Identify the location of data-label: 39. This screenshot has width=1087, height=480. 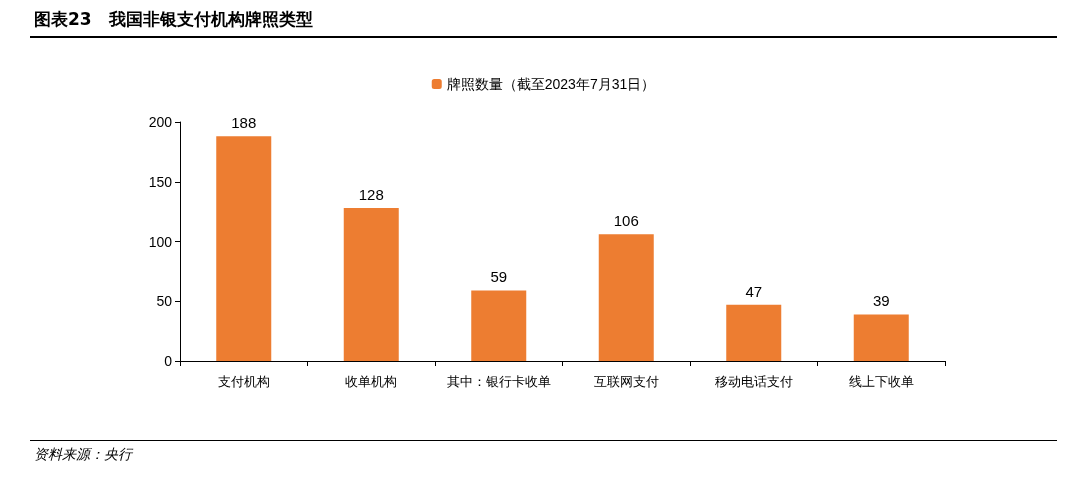
(881, 301).